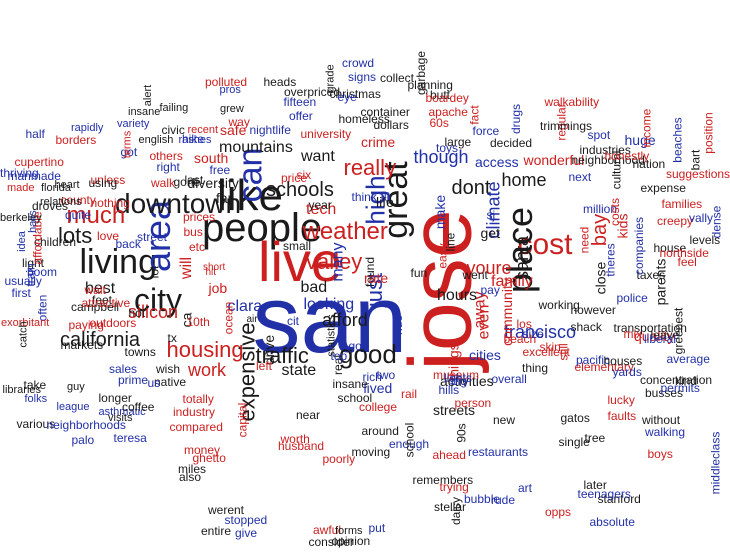 The width and height of the screenshot is (730, 553). Describe the element at coordinates (158, 300) in the screenshot. I see `cloud-word: city` at that location.